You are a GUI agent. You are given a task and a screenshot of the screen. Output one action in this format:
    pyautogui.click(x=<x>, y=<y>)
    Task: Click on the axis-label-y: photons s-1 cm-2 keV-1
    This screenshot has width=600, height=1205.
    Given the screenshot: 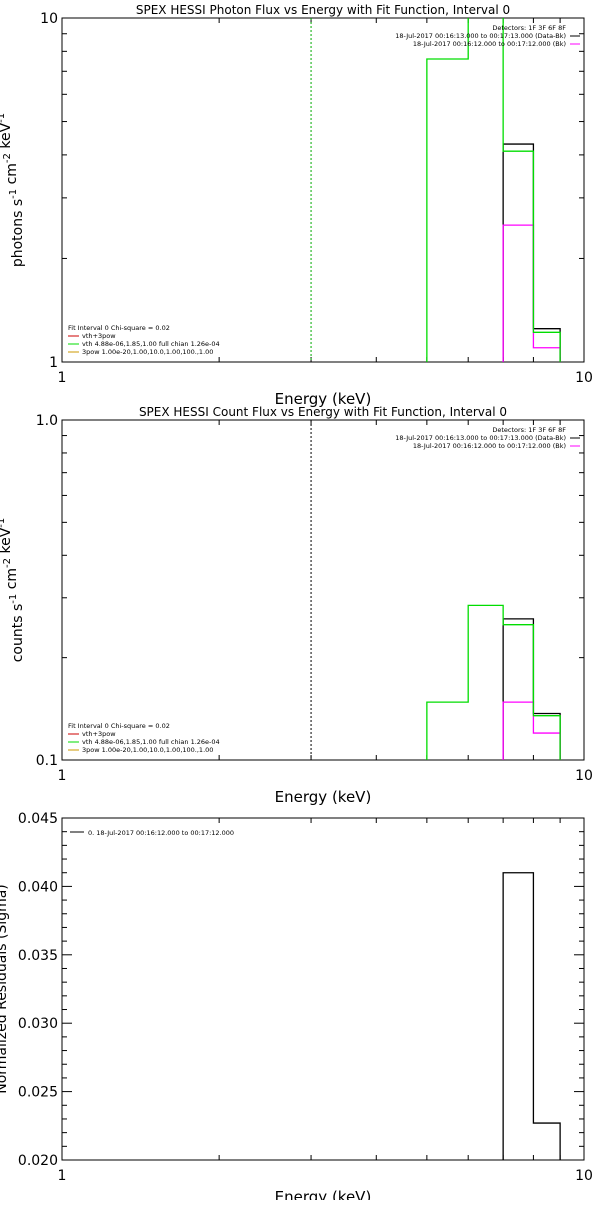 What is the action you would take?
    pyautogui.click(x=13, y=190)
    